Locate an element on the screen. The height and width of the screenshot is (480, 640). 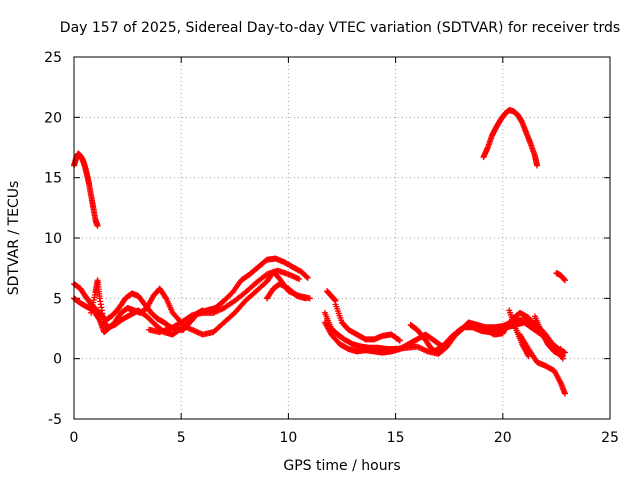
series-arc-k is located at coordinates (486, 339).